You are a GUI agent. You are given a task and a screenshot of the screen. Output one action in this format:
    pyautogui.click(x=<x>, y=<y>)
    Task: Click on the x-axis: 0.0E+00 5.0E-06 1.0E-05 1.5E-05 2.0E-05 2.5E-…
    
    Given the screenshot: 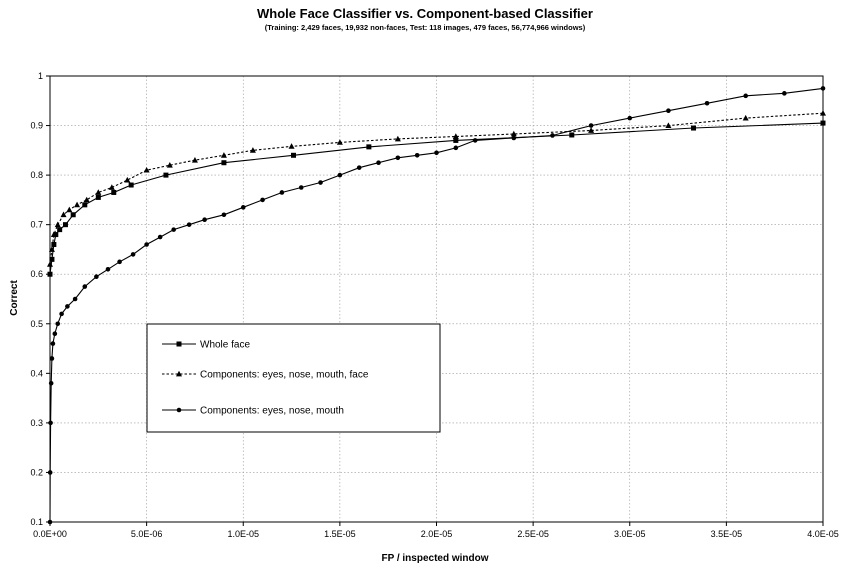 What is the action you would take?
    pyautogui.click(x=436, y=530)
    